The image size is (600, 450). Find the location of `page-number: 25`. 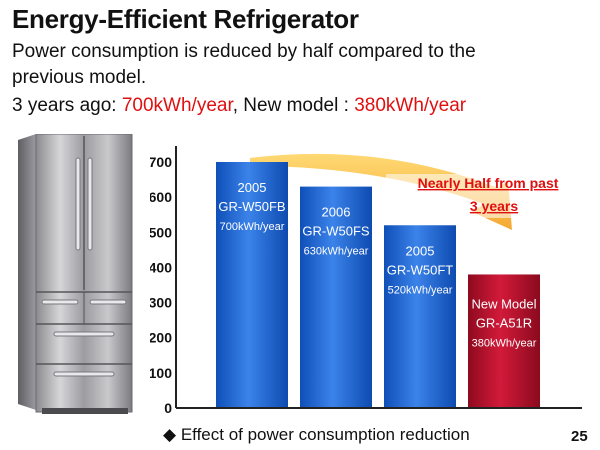

page-number: 25 is located at coordinates (579, 436).